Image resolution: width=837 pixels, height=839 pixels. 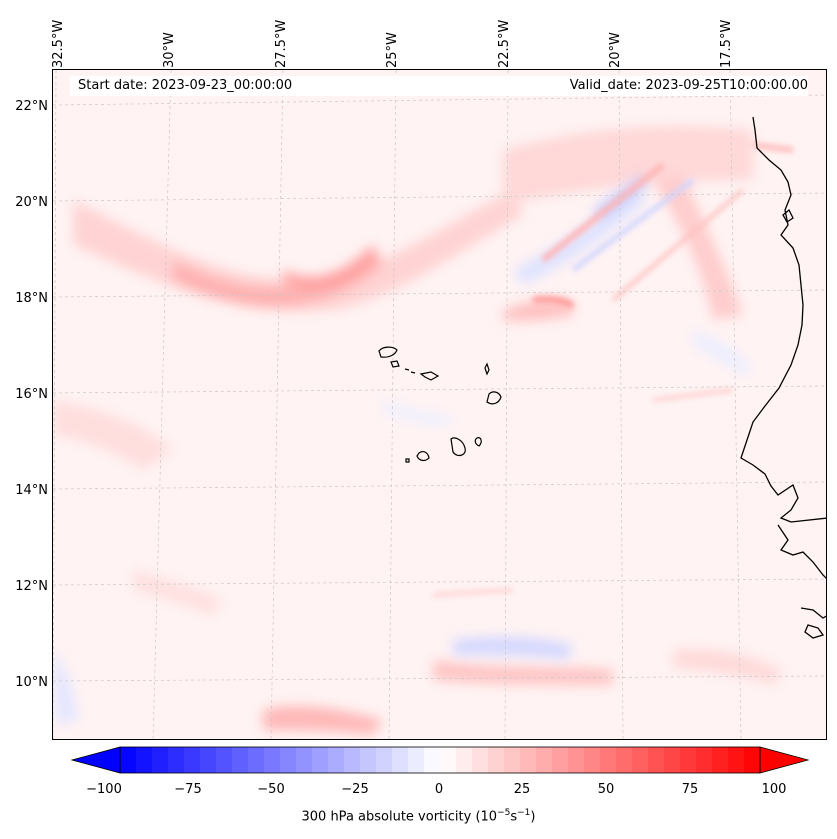 What do you see at coordinates (104, 789) in the screenshot?
I see `colorbar-tick-neg100: −100` at bounding box center [104, 789].